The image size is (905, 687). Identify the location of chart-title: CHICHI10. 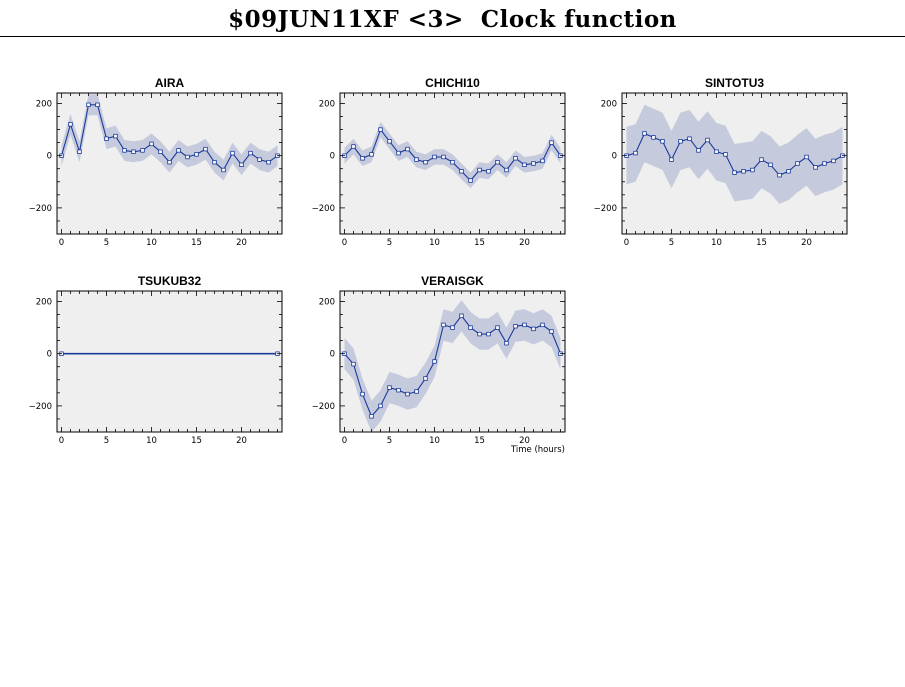
(452, 83).